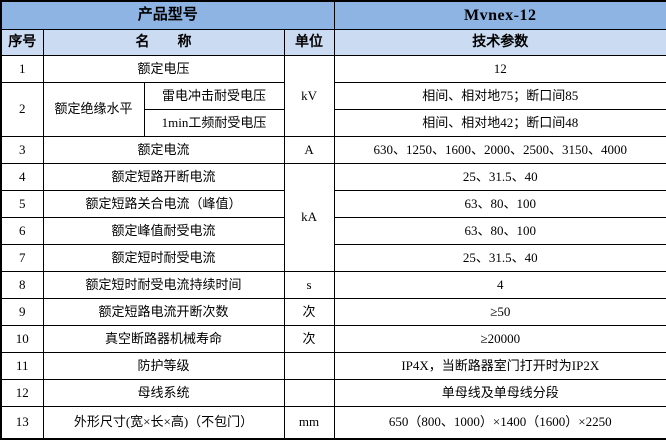 The width and height of the screenshot is (666, 440). Describe the element at coordinates (22, 150) in the screenshot. I see `row-no: 3` at that location.